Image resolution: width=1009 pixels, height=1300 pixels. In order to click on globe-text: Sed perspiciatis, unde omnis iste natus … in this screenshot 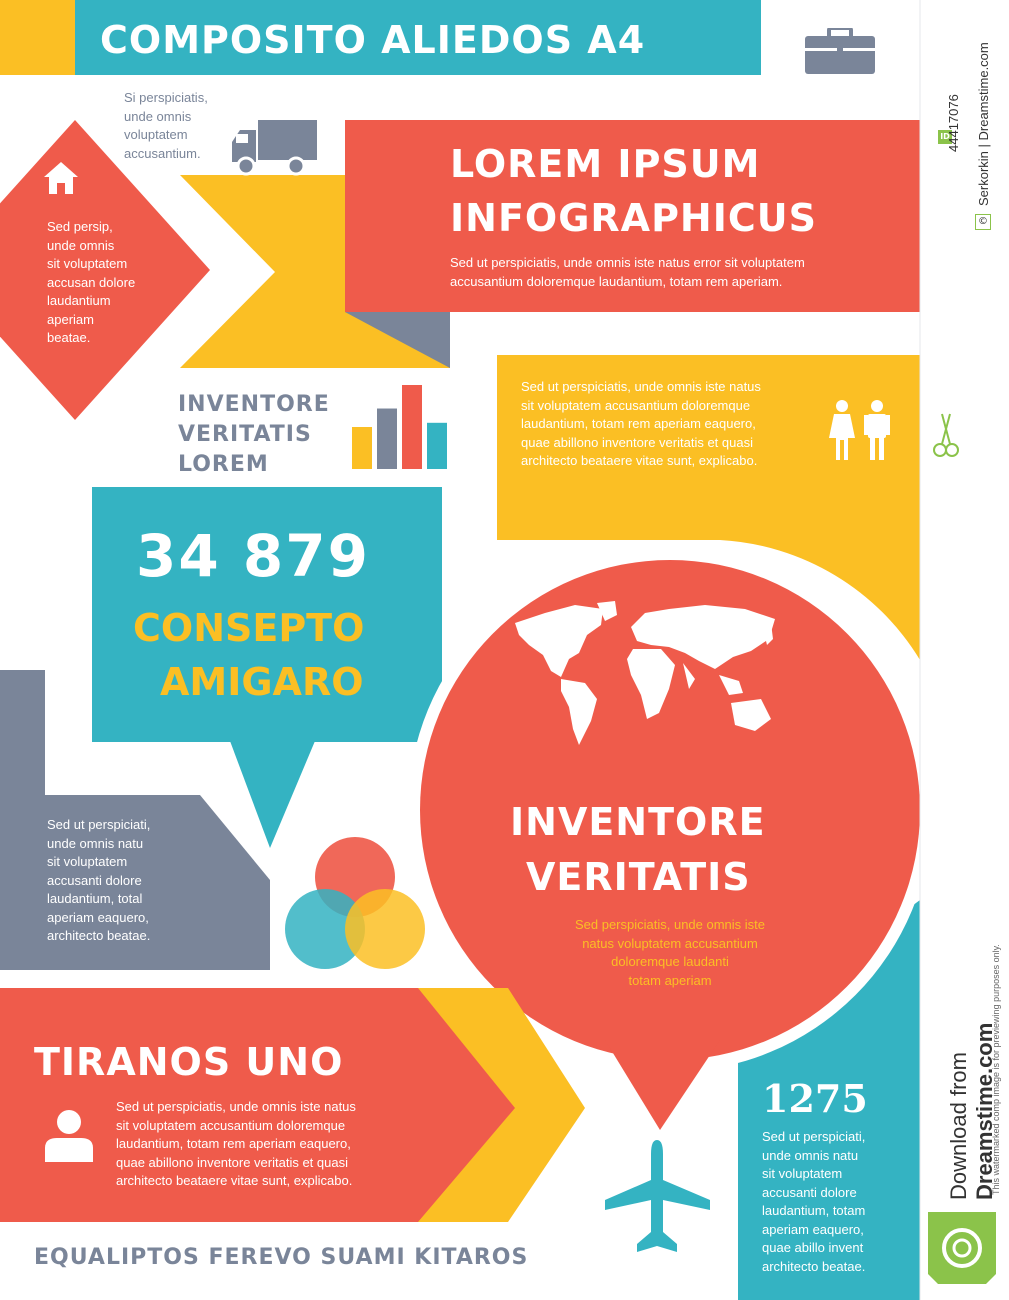, I will do `click(670, 952)`.